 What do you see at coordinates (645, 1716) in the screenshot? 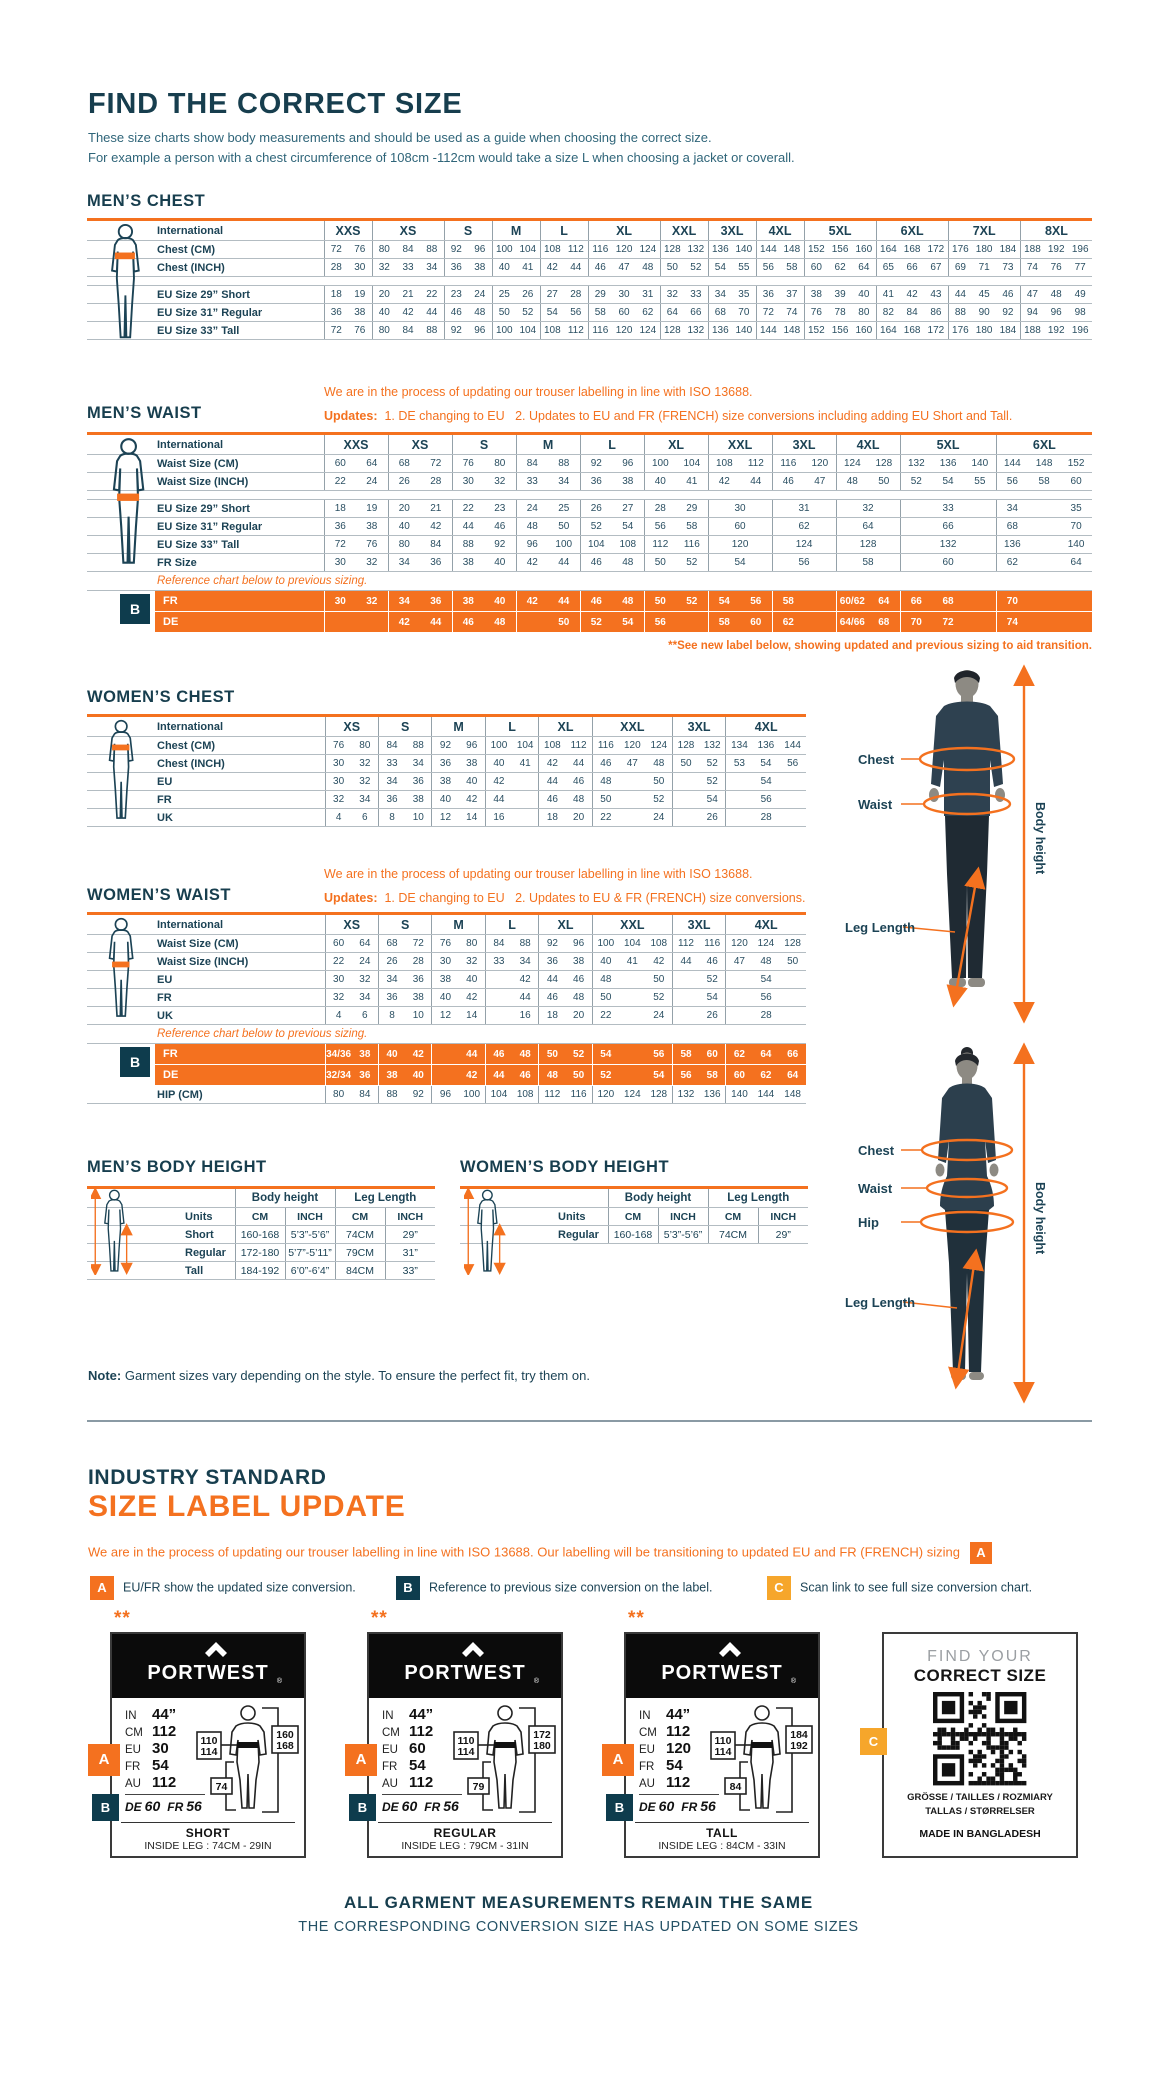
I see `layout-span: IN` at bounding box center [645, 1716].